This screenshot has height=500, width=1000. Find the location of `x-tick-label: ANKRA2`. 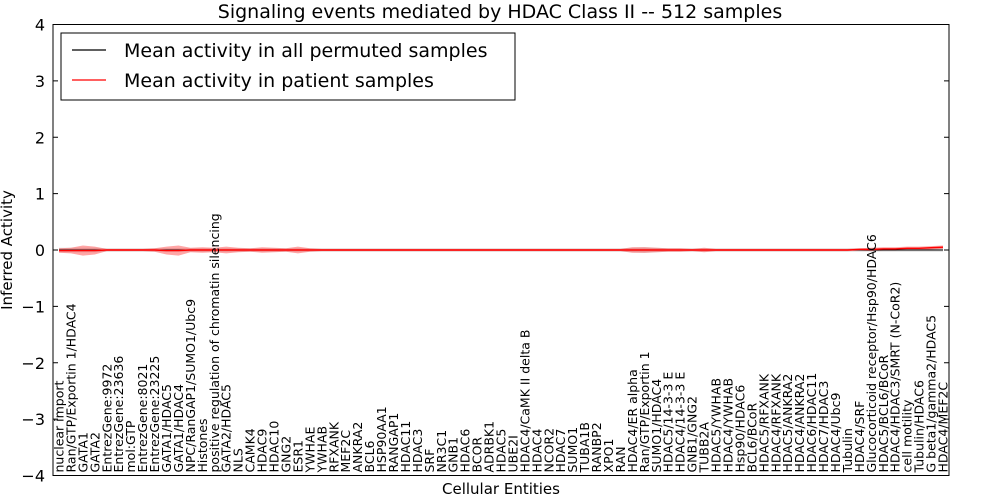

x-tick-label: ANKRA2 is located at coordinates (357, 447).